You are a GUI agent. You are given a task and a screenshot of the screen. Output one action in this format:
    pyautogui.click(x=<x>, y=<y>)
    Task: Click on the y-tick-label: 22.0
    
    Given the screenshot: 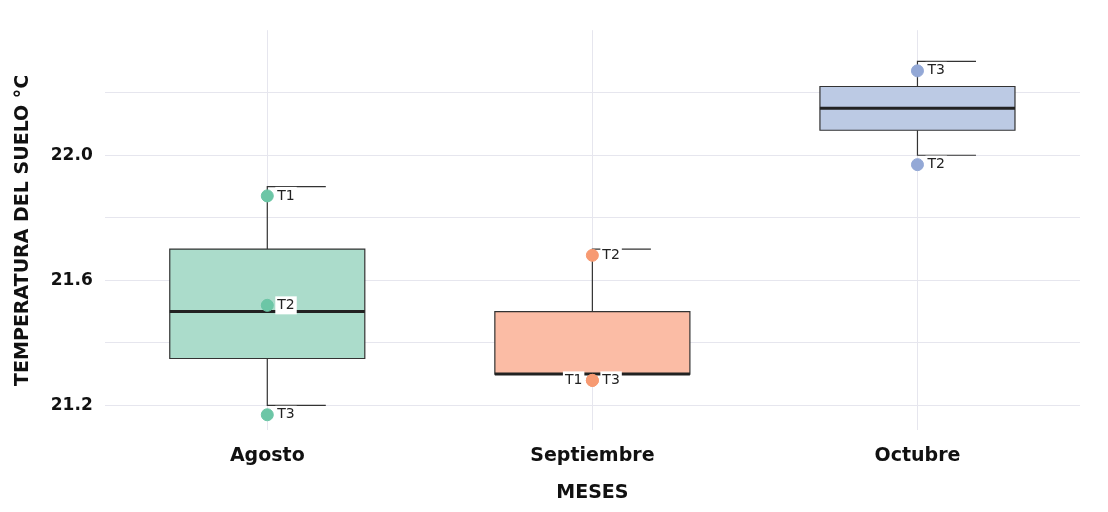 What is the action you would take?
    pyautogui.click(x=71, y=153)
    